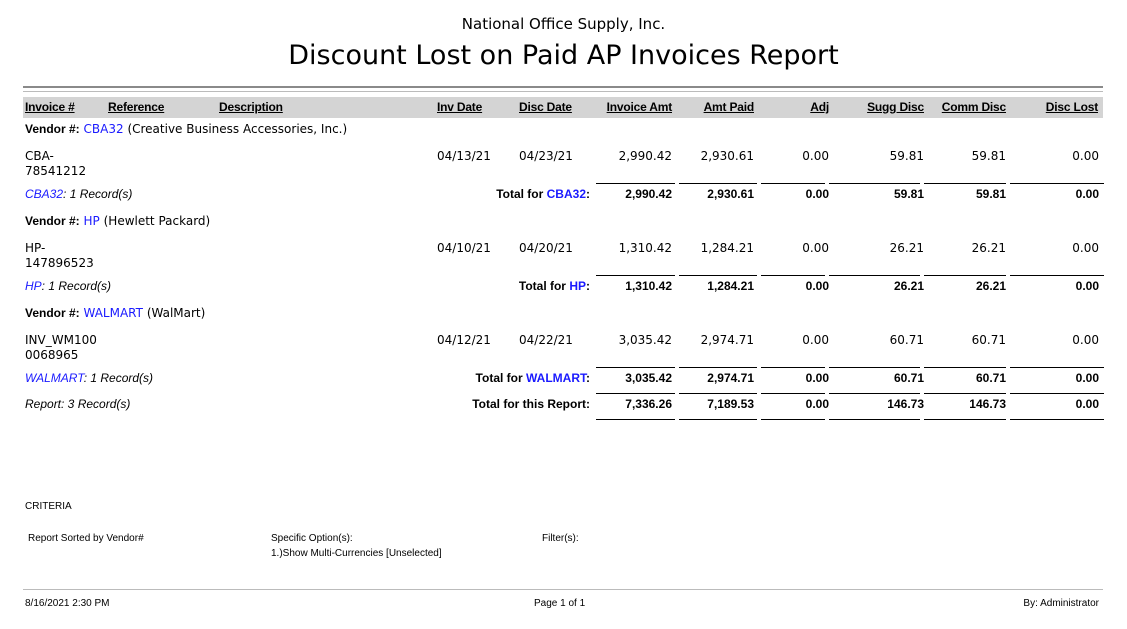 Image resolution: width=1127 pixels, height=629 pixels. Describe the element at coordinates (1087, 404) in the screenshot. I see `report-total-disc-lost: 0.00` at that location.